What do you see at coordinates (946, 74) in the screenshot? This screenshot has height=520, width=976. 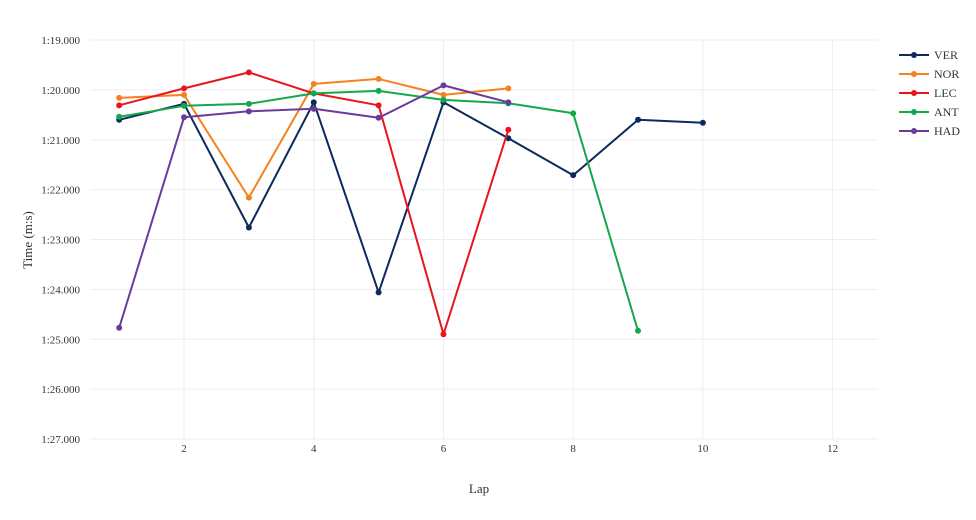 I see `legend-label: NOR` at bounding box center [946, 74].